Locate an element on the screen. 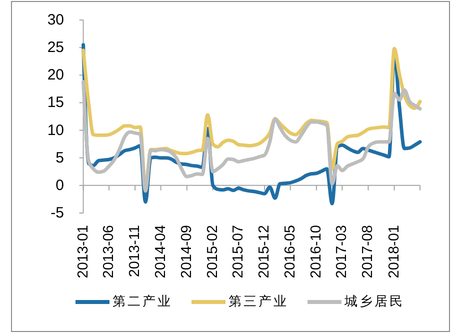 This screenshot has height=335, width=458. y-tick-label: 5 is located at coordinates (60, 157).